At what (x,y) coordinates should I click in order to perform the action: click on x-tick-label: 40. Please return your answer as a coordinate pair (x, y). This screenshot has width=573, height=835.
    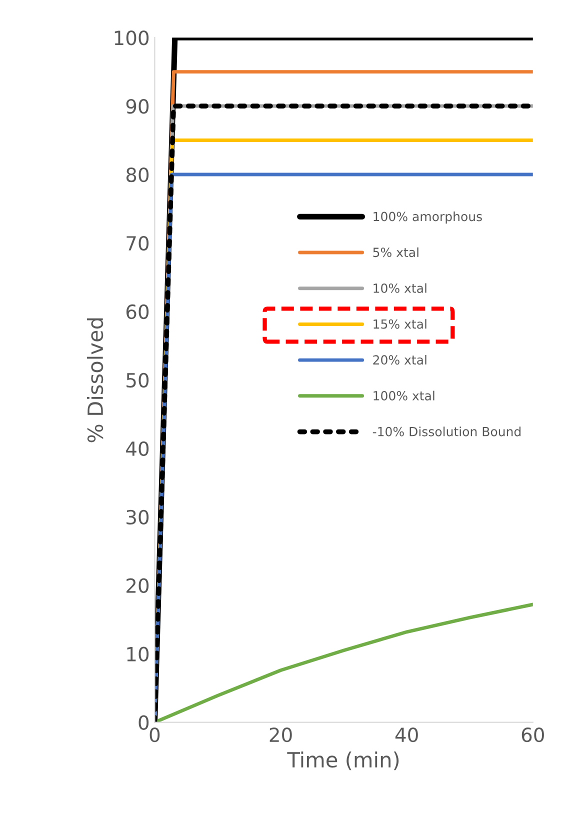
    Looking at the image, I should click on (406, 734).